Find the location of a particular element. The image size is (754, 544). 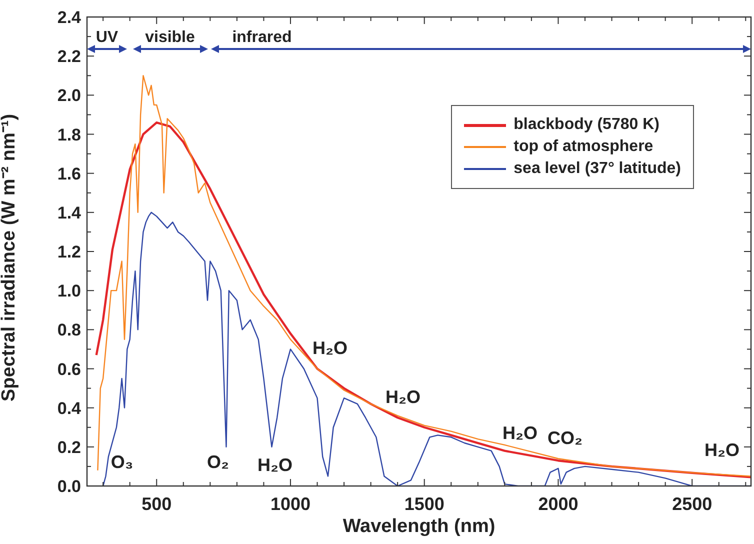

legend-label: top of atmosphere is located at coordinates (584, 147).